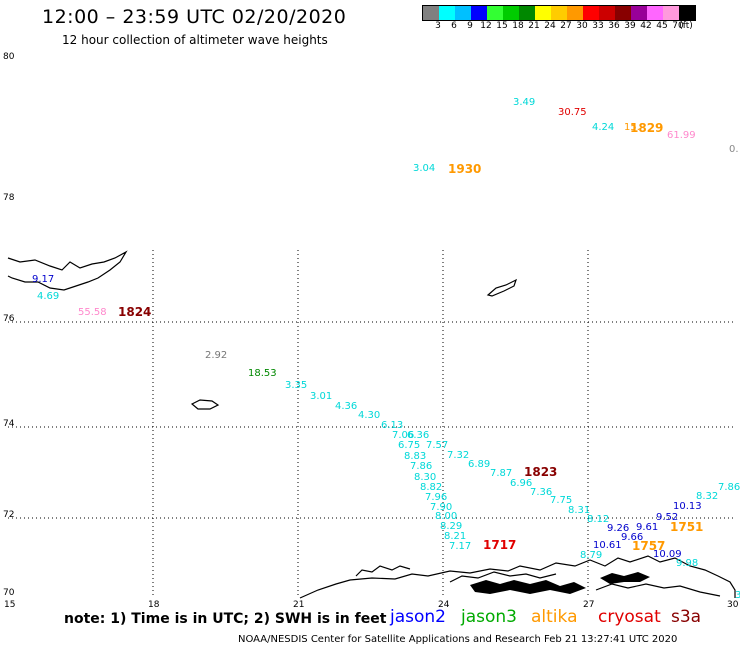 Image resolution: width=740 pixels, height=650 pixels. I want to click on wave-height-label: 8.79, so click(591, 555).